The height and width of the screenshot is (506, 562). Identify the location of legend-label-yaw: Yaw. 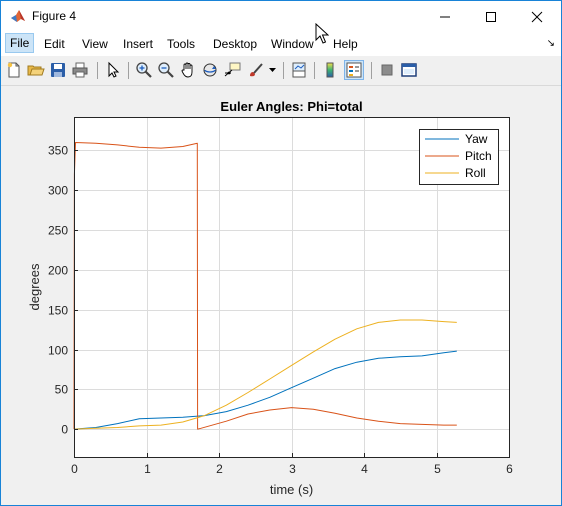
(476, 139).